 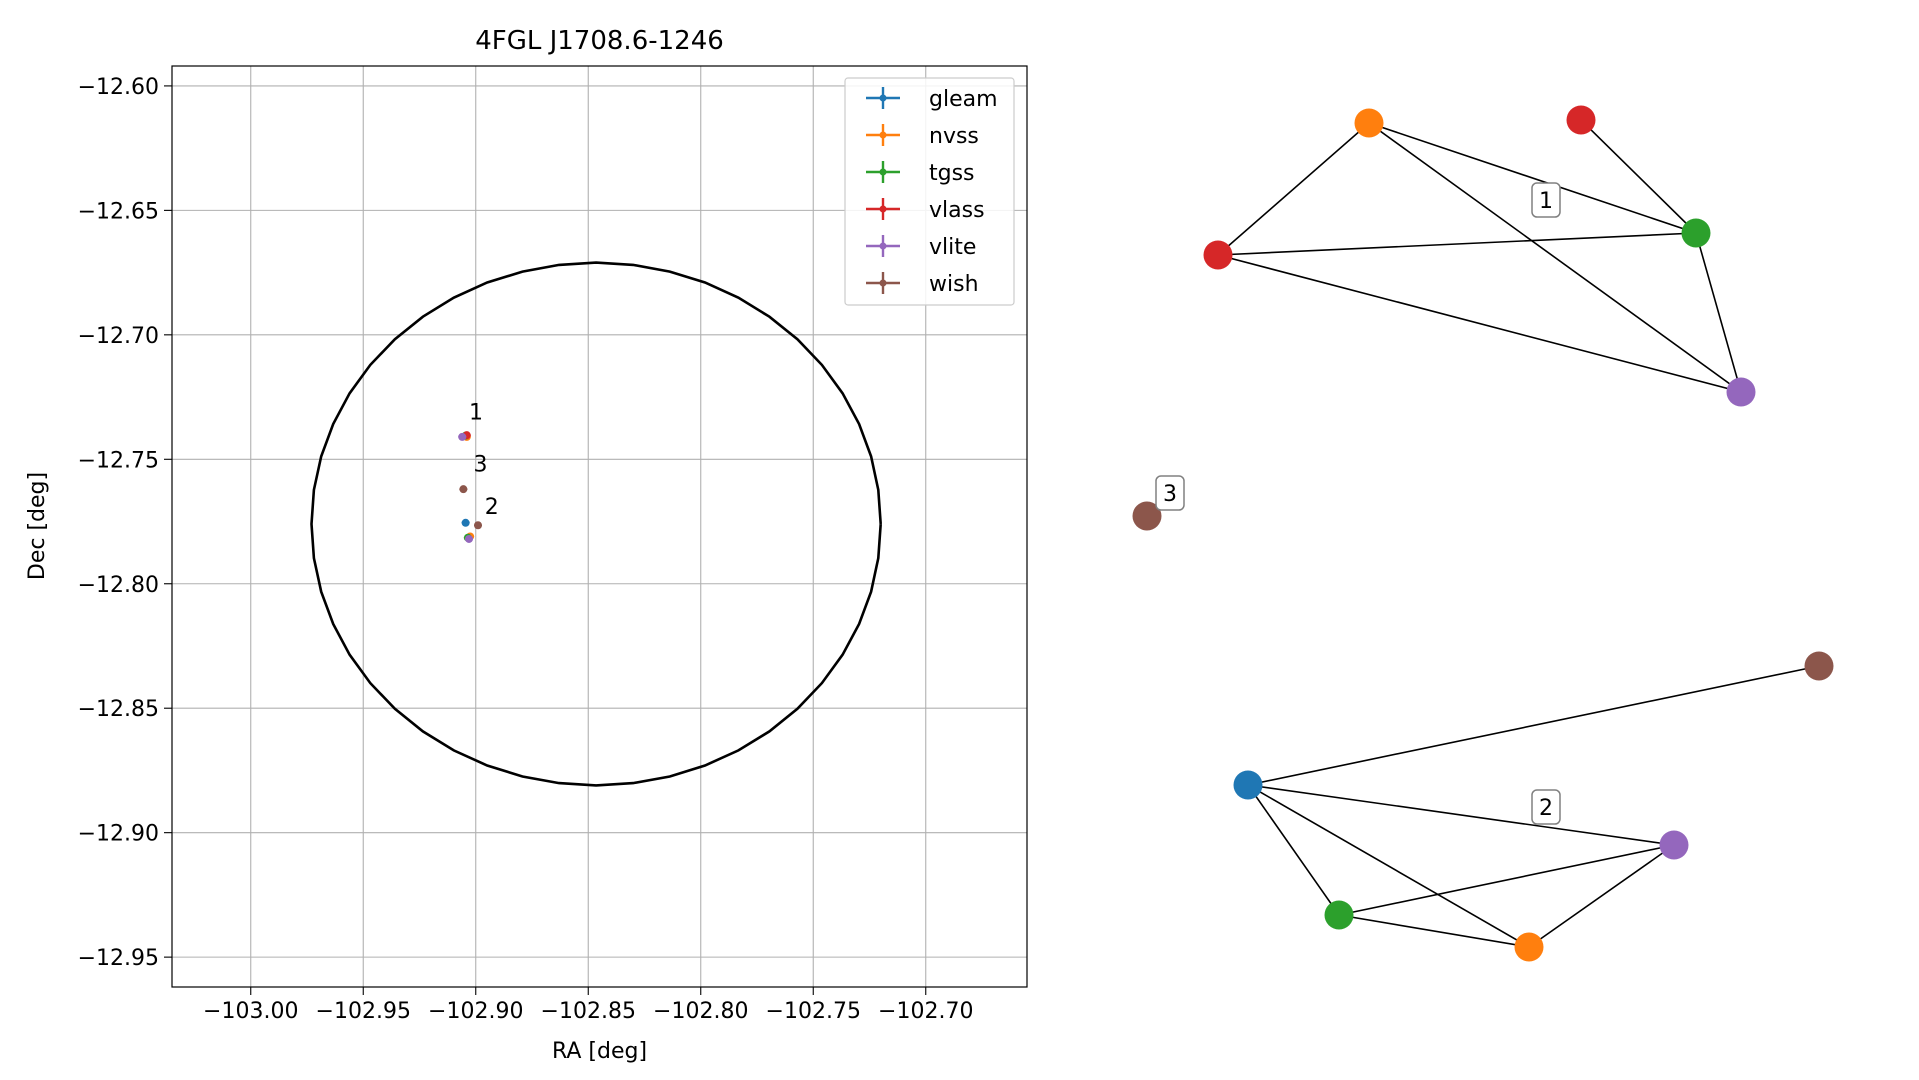 I want to click on y-tick-label: −12.90, so click(x=118, y=834).